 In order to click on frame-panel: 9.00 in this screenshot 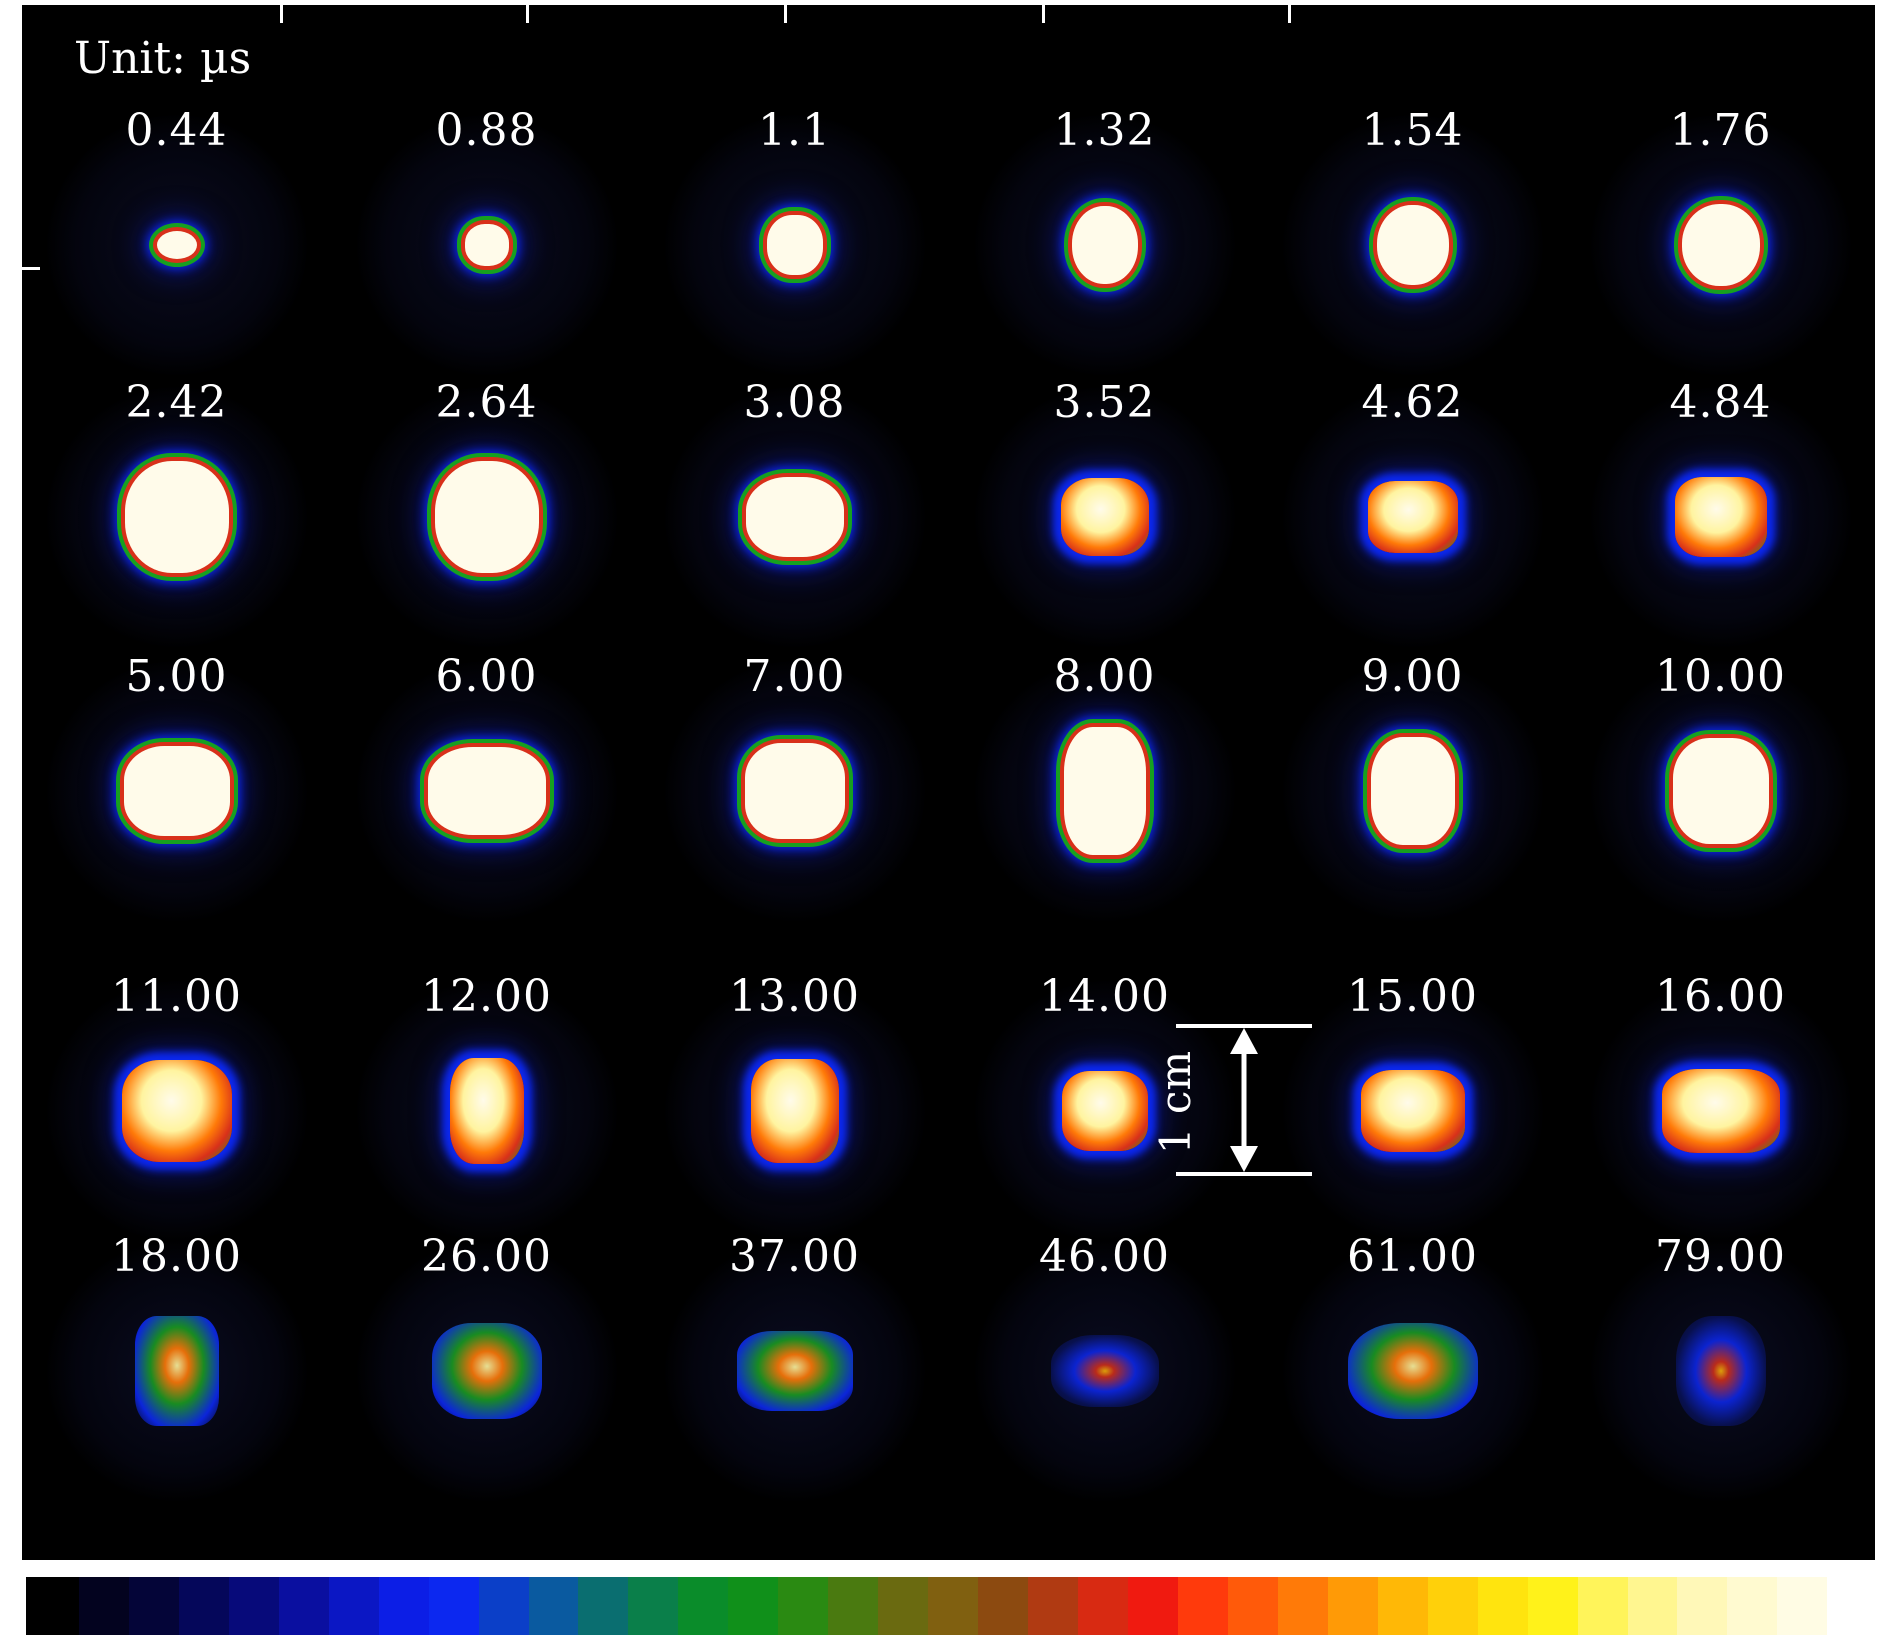, I will do `click(1412, 786)`.